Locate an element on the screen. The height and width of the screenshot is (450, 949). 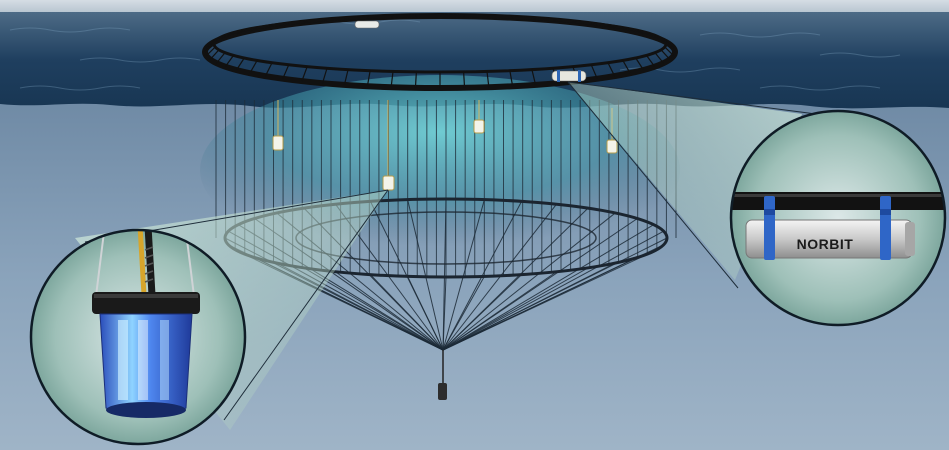
underwater-lamps is located at coordinates (445, 145).